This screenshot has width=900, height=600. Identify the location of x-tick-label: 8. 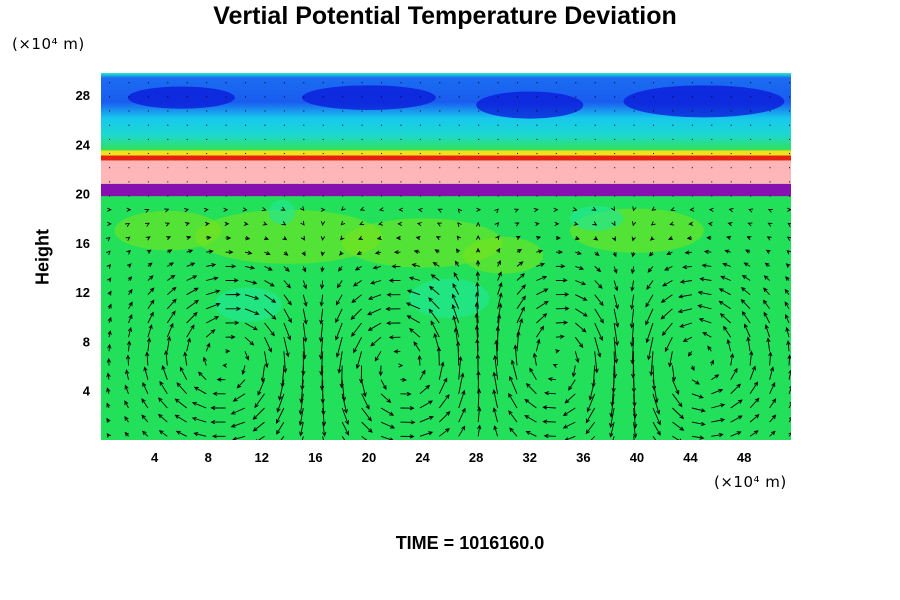
(208, 457).